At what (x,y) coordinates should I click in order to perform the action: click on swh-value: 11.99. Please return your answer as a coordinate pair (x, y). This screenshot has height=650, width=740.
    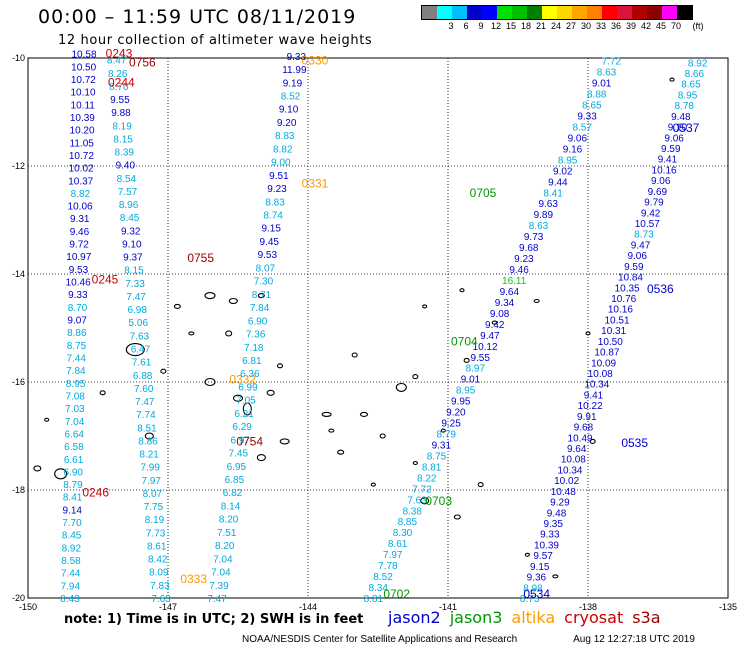
    Looking at the image, I should click on (294, 70).